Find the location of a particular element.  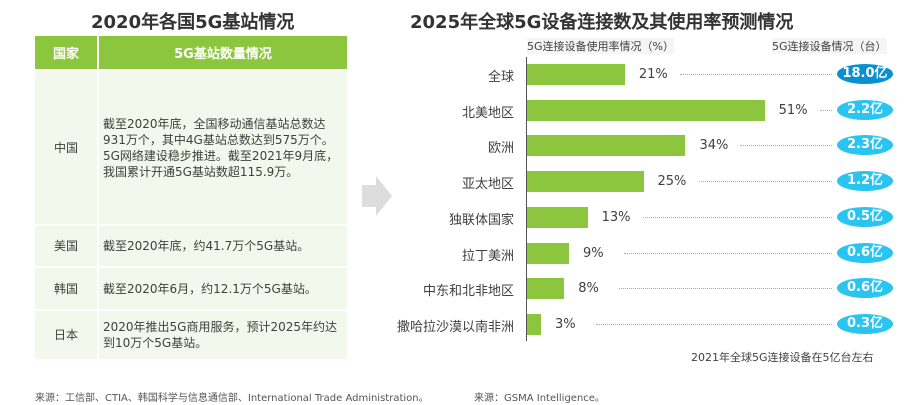

category-label: 北美地区 is located at coordinates (487, 113).